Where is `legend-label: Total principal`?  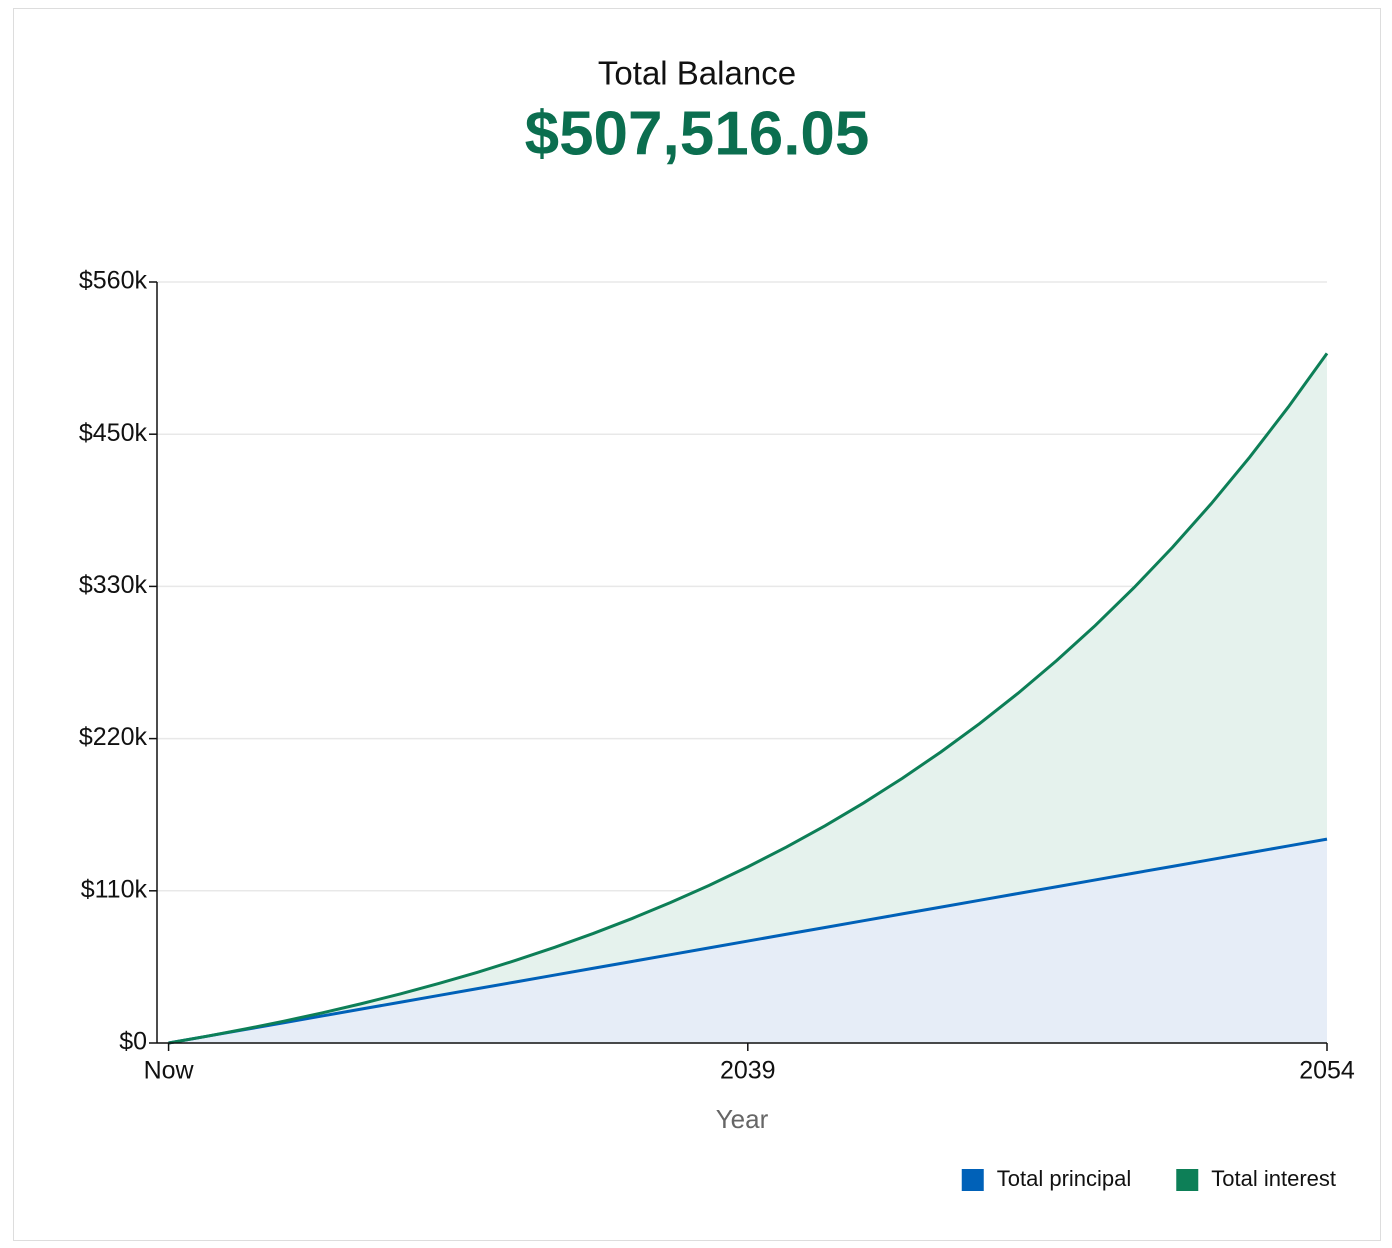 legend-label: Total principal is located at coordinates (1064, 1178).